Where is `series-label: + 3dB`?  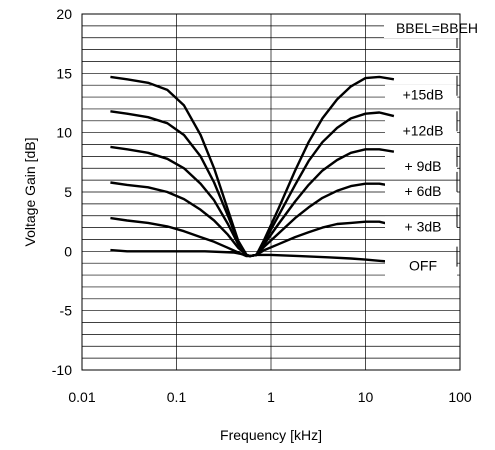 series-label: + 3dB is located at coordinates (423, 226).